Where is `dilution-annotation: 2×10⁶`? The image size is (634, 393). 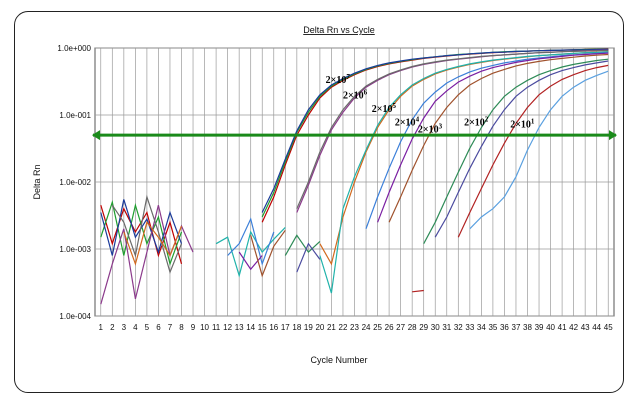
dilution-annotation: 2×10⁶ is located at coordinates (355, 95).